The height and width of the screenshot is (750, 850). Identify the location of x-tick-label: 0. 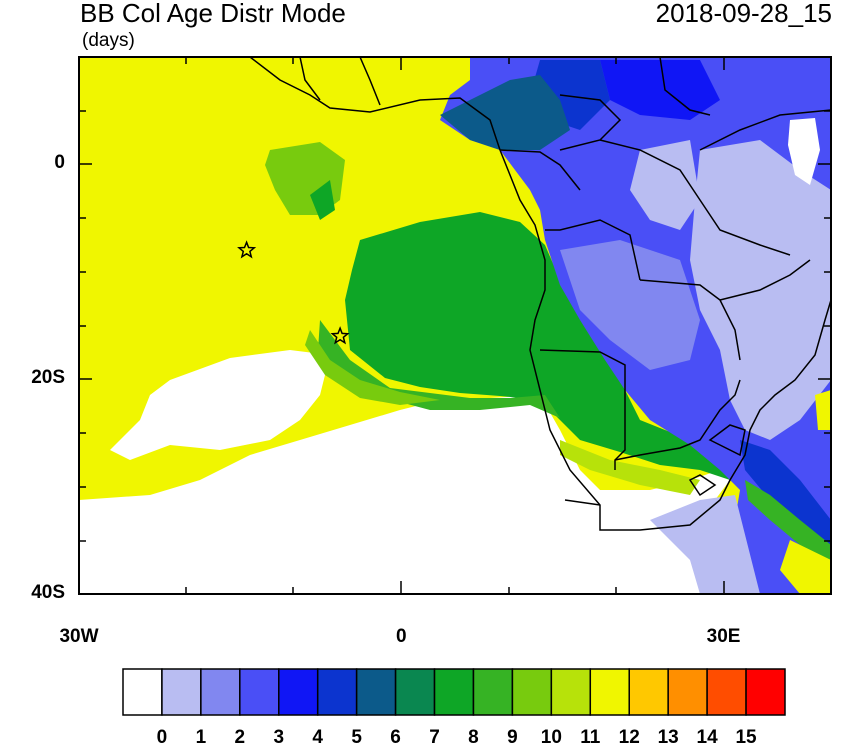
(401, 636).